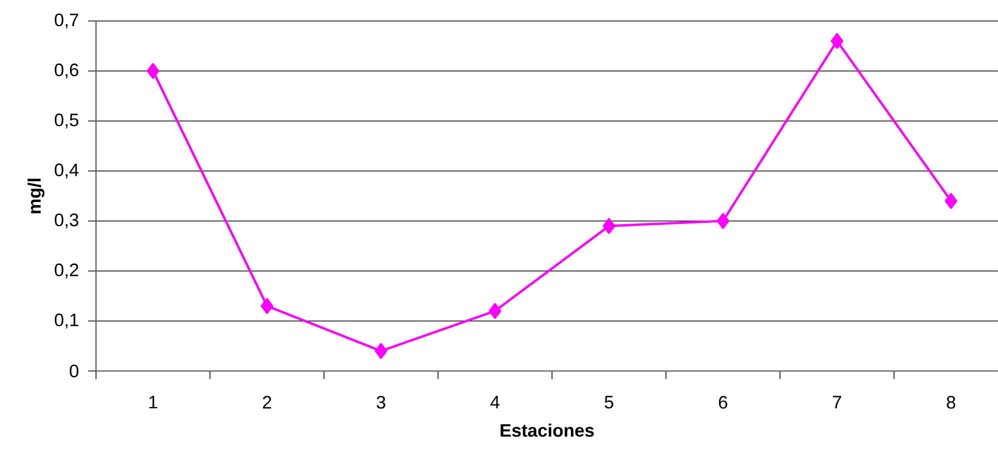 This screenshot has height=456, width=998. What do you see at coordinates (381, 402) in the screenshot?
I see `x-tick-label: 3` at bounding box center [381, 402].